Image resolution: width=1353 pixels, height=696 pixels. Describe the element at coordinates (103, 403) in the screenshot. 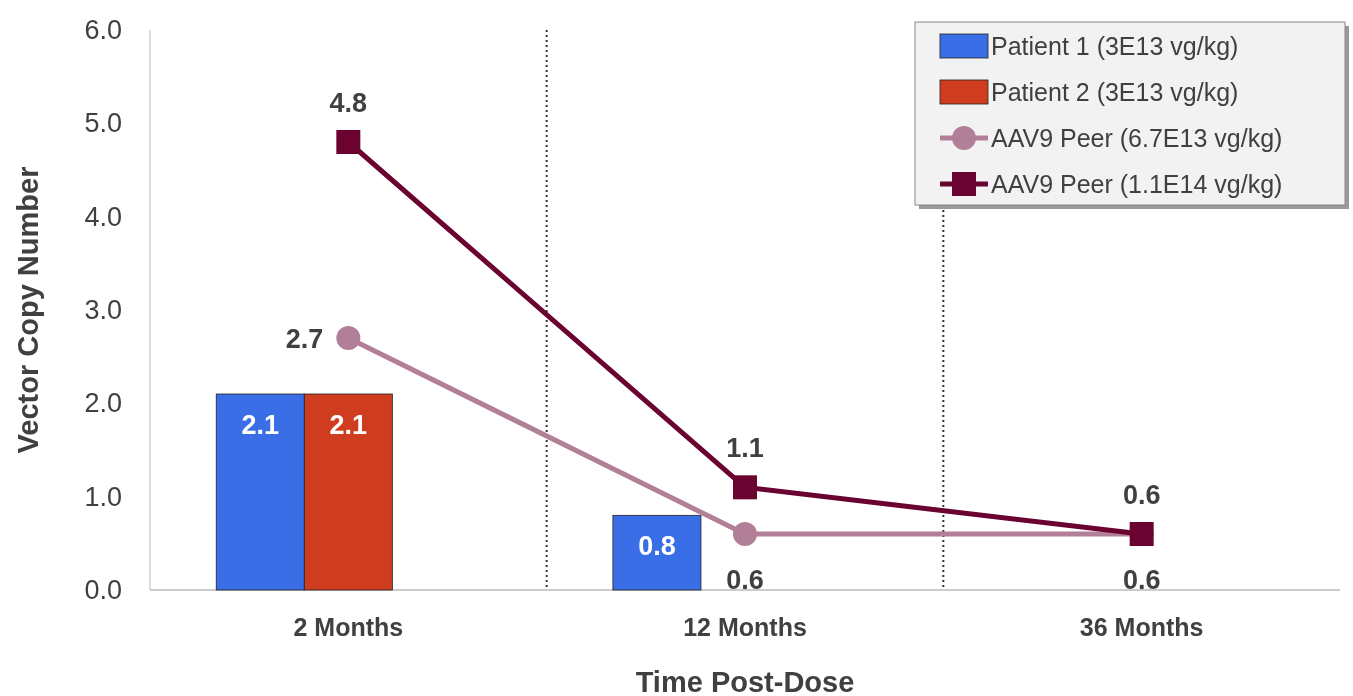

I see `y-tick-label: 2.0` at that location.